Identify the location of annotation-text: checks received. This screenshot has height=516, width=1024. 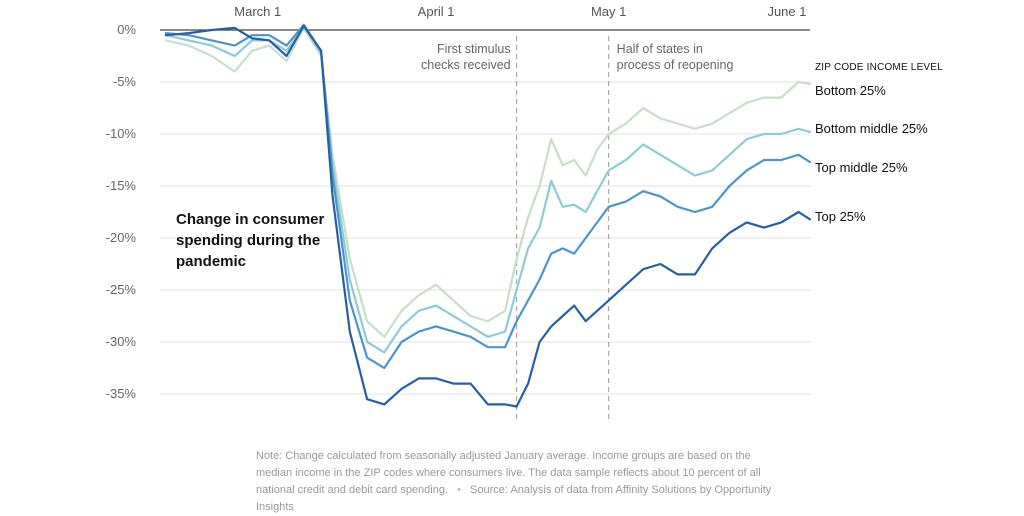
(466, 65).